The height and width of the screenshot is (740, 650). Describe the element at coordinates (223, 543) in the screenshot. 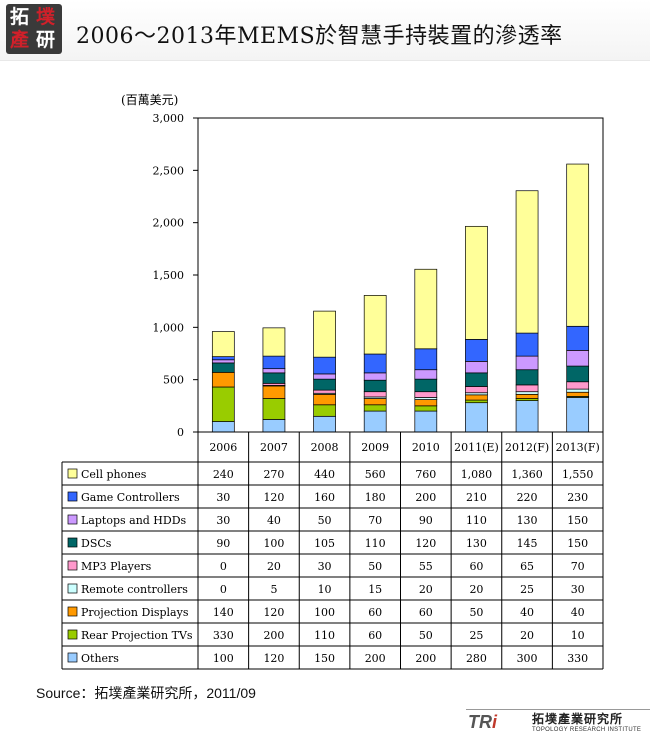

I see `data-label: 90` at that location.